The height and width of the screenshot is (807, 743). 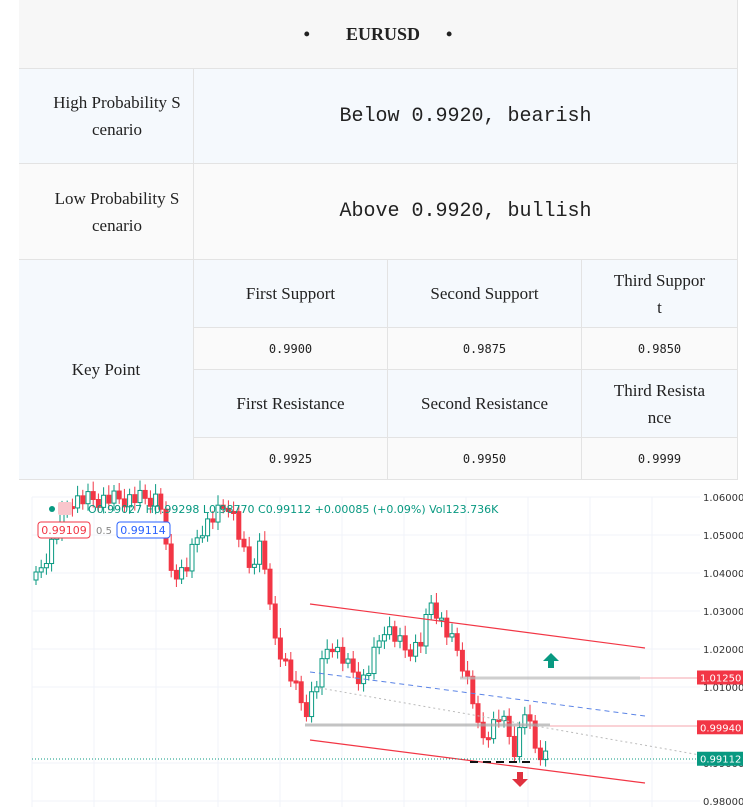 What do you see at coordinates (660, 349) in the screenshot?
I see `key-value: 0.9850` at bounding box center [660, 349].